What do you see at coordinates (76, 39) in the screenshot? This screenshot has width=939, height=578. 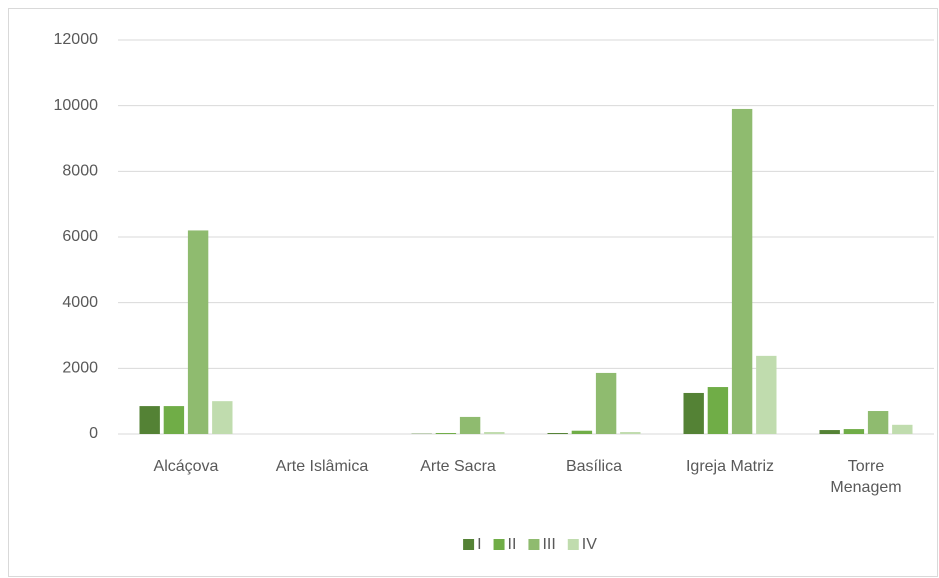 I see `y-tick-label: 12000` at bounding box center [76, 39].